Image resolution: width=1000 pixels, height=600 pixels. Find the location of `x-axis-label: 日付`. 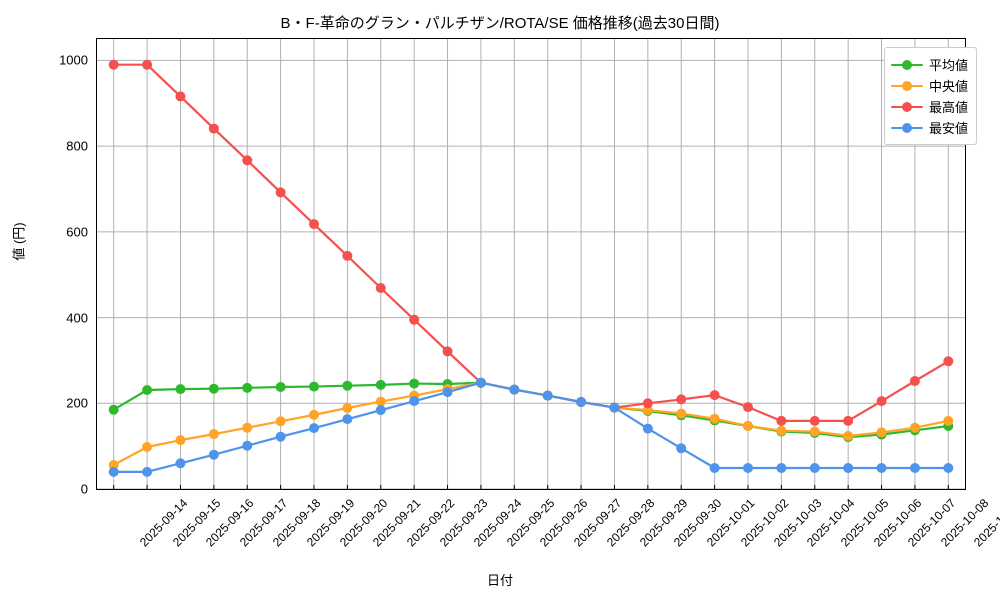

x-axis-label: 日付 is located at coordinates (499, 580).